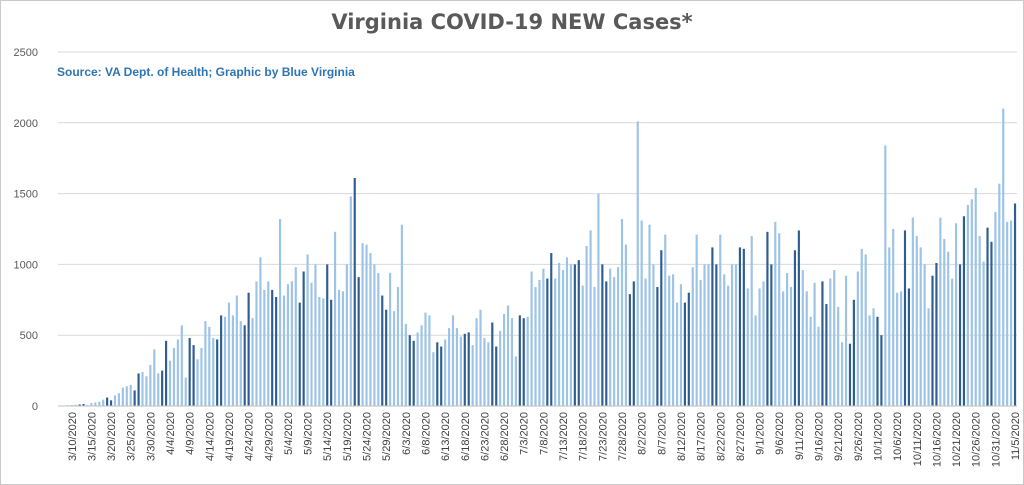 This screenshot has height=485, width=1024. I want to click on x-tick-label: 7/18/2020, so click(584, 436).